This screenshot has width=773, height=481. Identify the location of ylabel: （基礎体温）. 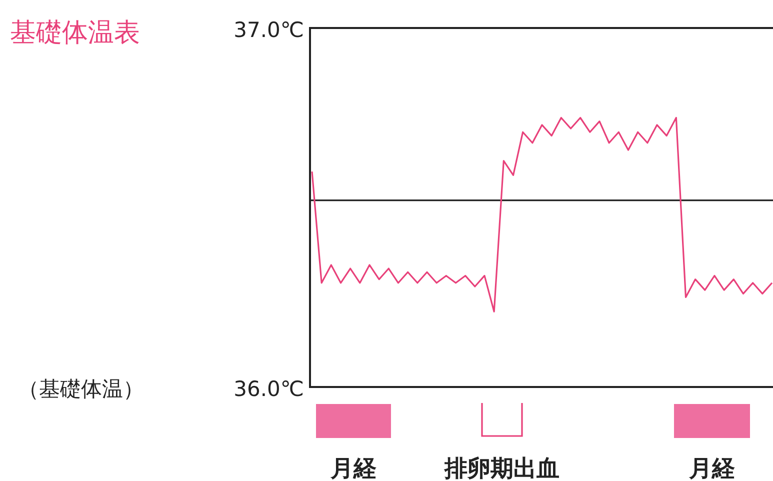
(81, 389).